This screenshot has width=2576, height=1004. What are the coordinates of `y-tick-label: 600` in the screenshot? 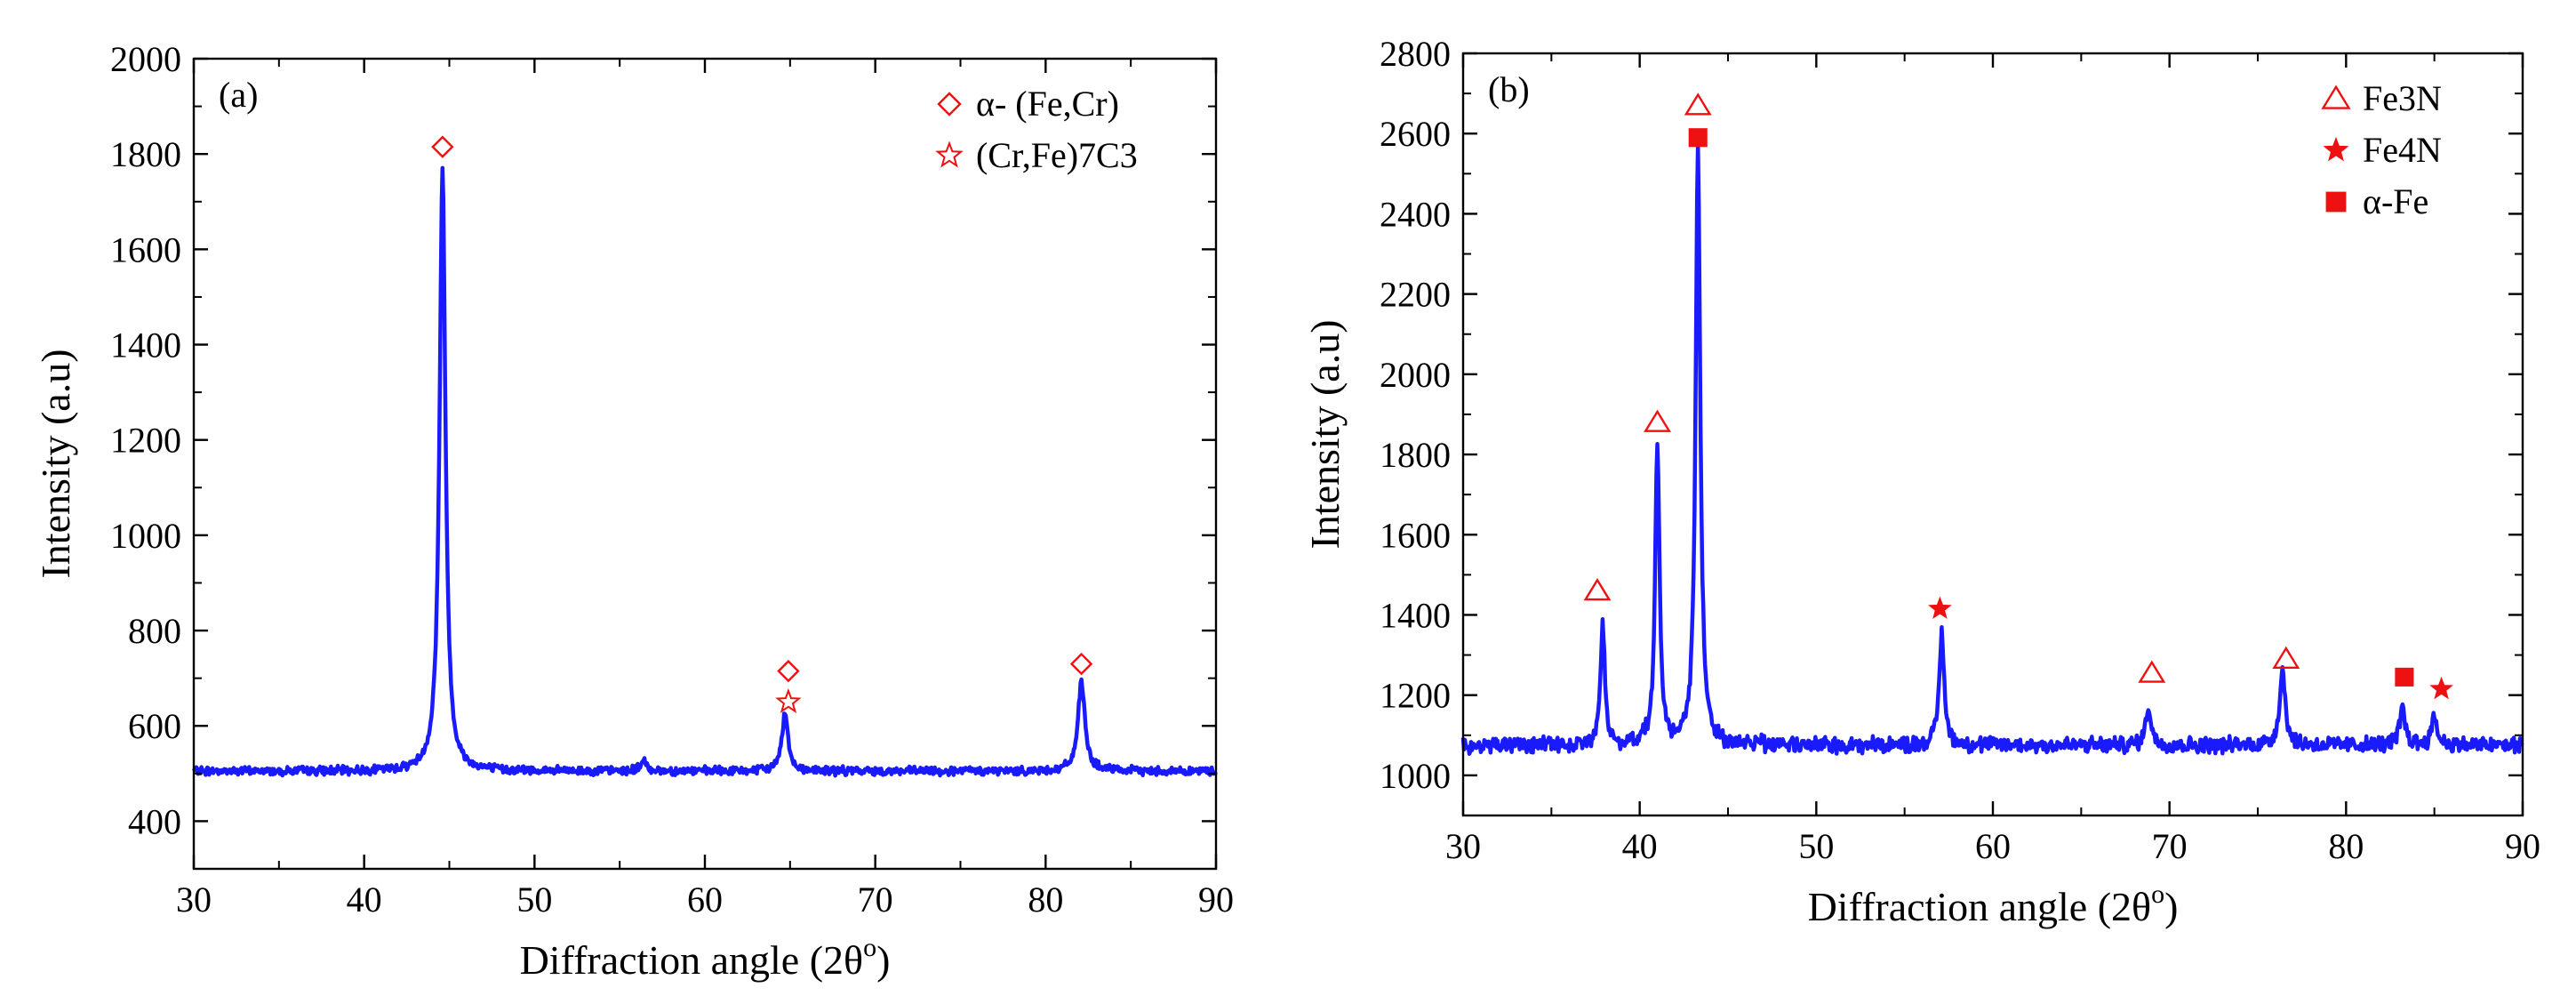 It's located at (154, 726).